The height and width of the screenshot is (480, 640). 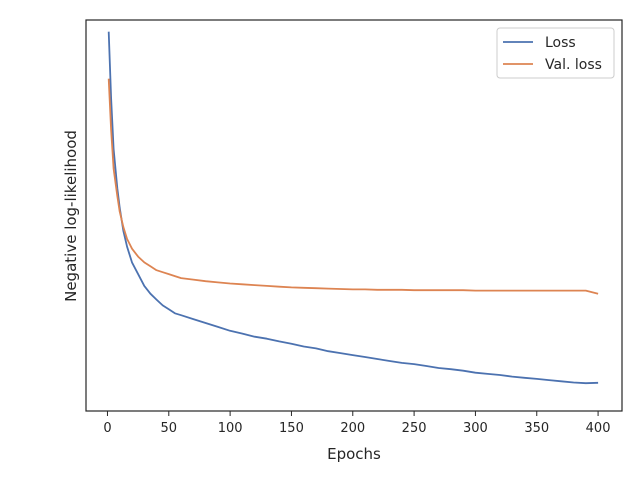 I want to click on legend-box, so click(x=555, y=53).